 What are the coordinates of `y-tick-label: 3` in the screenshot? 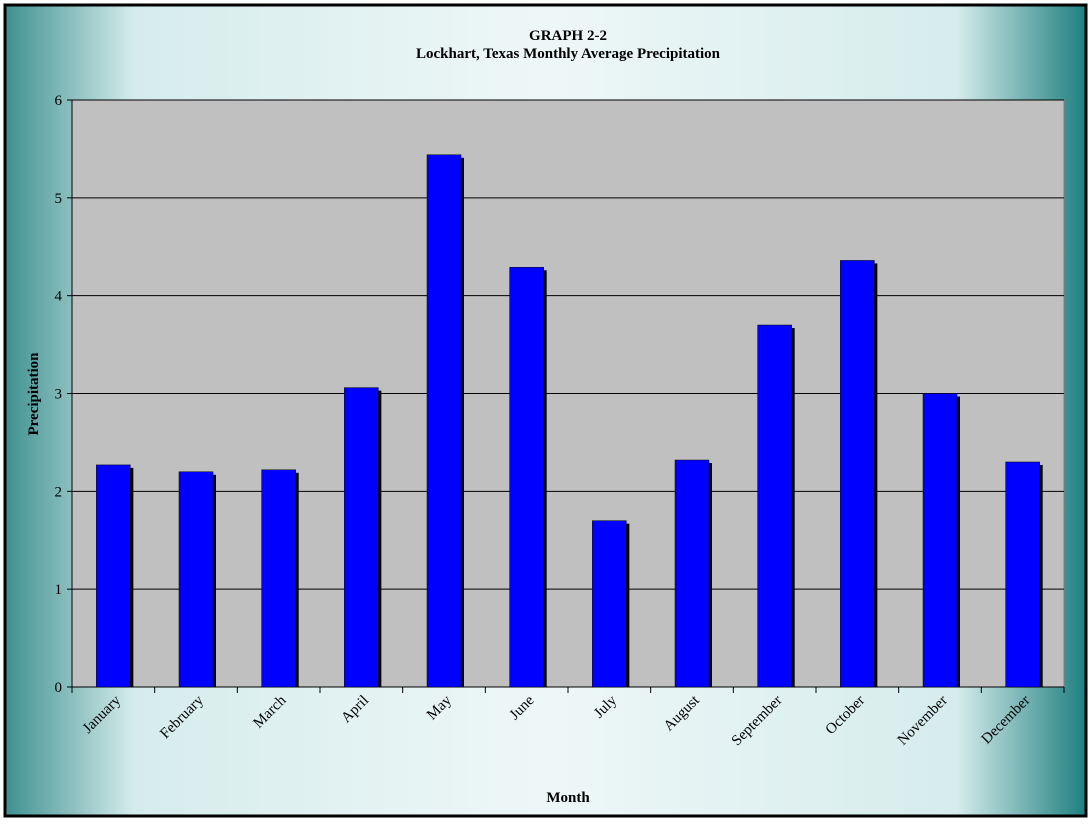 It's located at (59, 395).